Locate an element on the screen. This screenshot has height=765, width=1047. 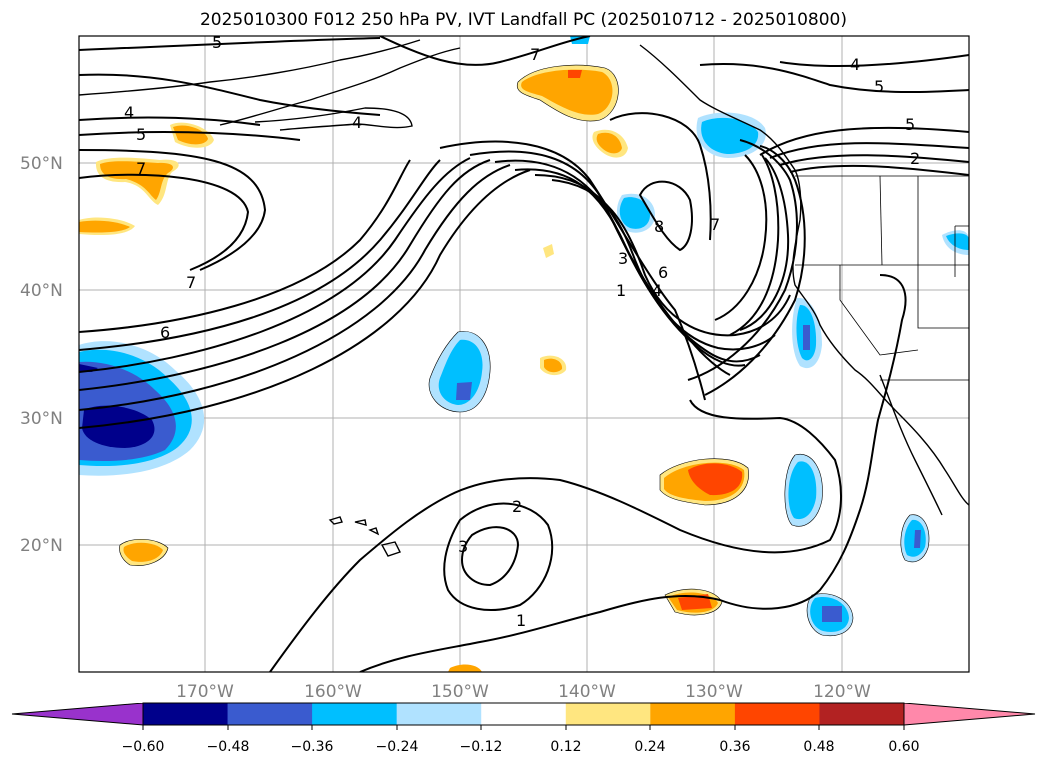
lat-label: 40°N is located at coordinates (41, 291).